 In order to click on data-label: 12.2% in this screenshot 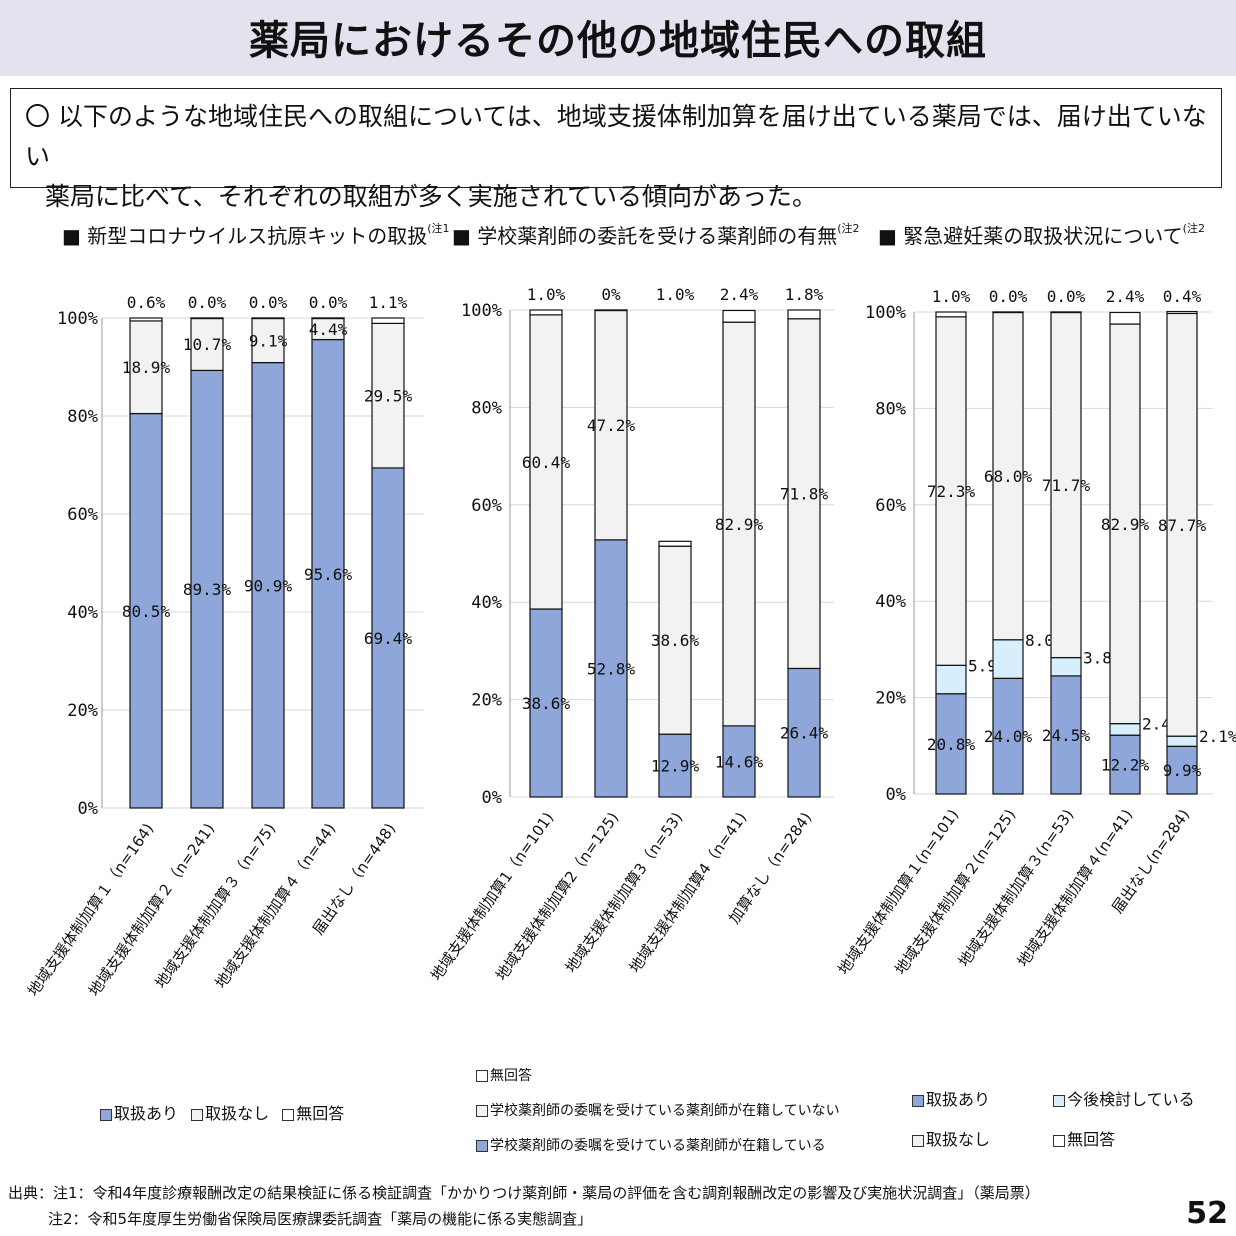, I will do `click(1125, 765)`.